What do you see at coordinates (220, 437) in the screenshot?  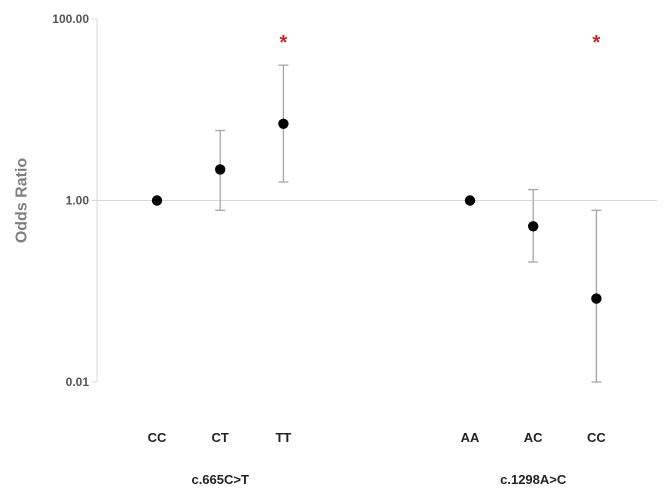 I see `category-label: CT` at bounding box center [220, 437].